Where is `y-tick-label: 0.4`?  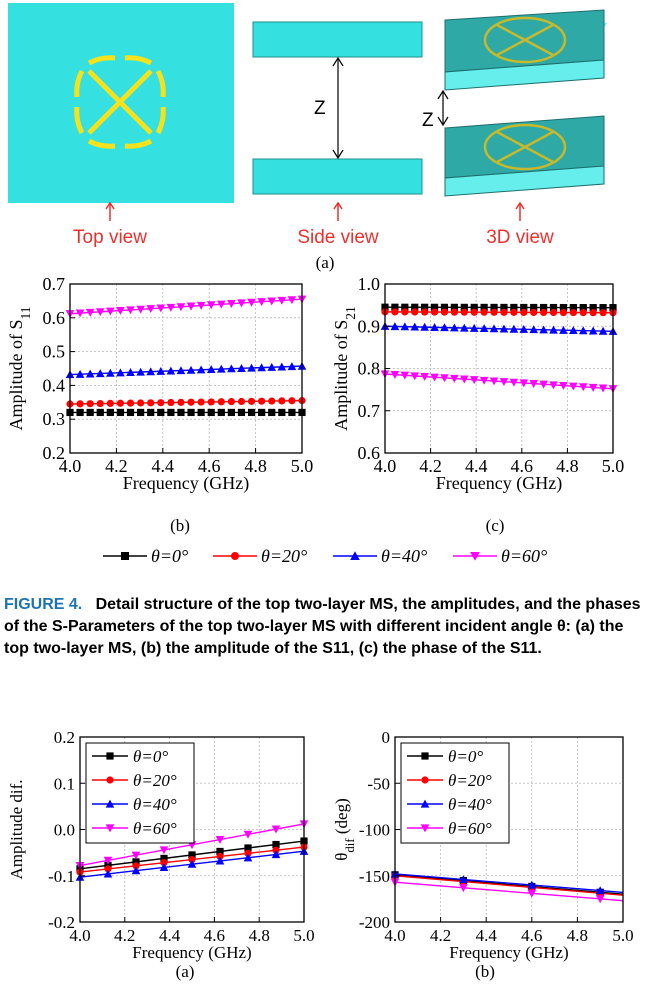
y-tick-label: 0.4 is located at coordinates (54, 385).